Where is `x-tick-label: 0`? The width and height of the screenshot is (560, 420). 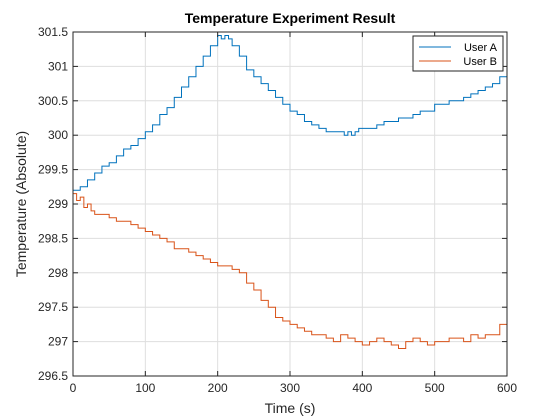
x-tick-label: 0 is located at coordinates (73, 388).